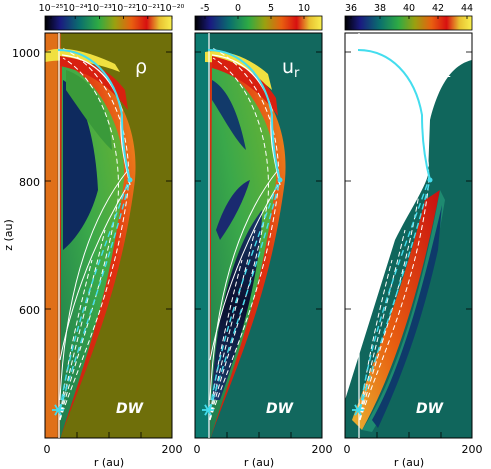 The height and width of the screenshot is (469, 491). Describe the element at coordinates (380, 8) in the screenshot. I see `colorbar-tick: 38` at that location.